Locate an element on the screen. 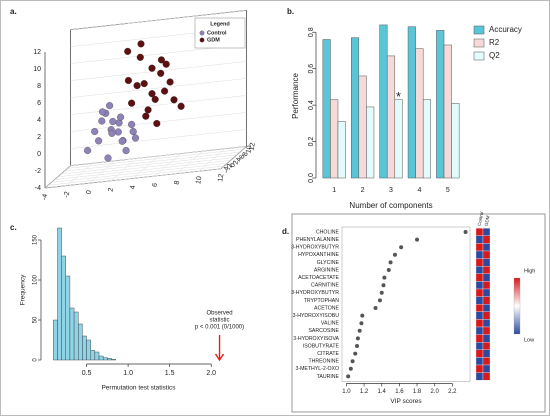 The width and height of the screenshot is (550, 416). category-label: THREONINE is located at coordinates (323, 362).